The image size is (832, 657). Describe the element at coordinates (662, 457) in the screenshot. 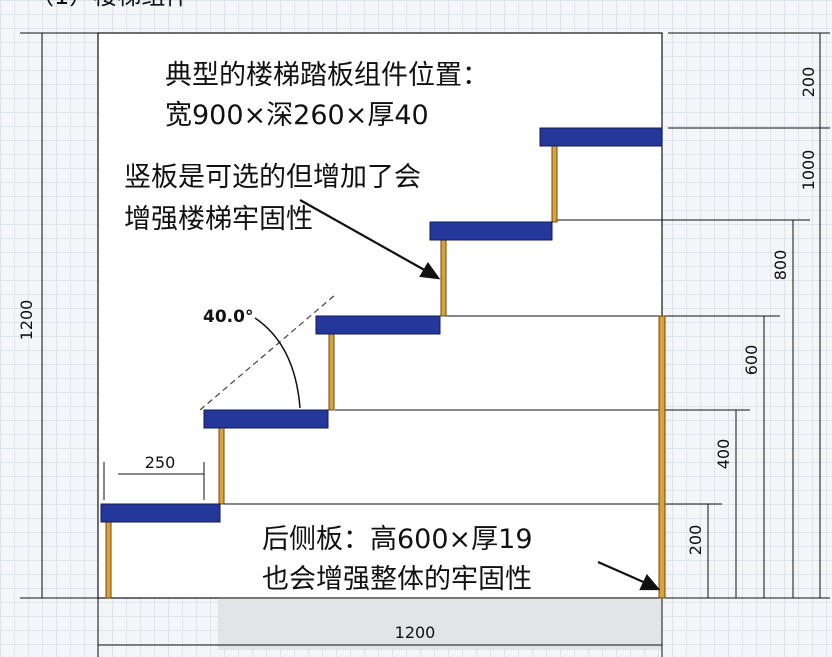

I see `back-panel` at that location.